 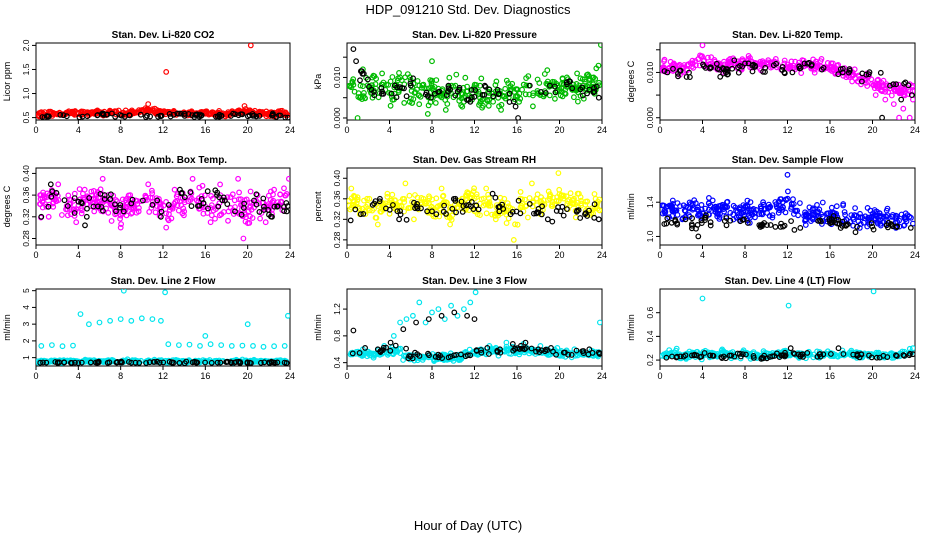 What do you see at coordinates (631, 206) in the screenshot?
I see `y-axis-label: ml/min` at bounding box center [631, 206].